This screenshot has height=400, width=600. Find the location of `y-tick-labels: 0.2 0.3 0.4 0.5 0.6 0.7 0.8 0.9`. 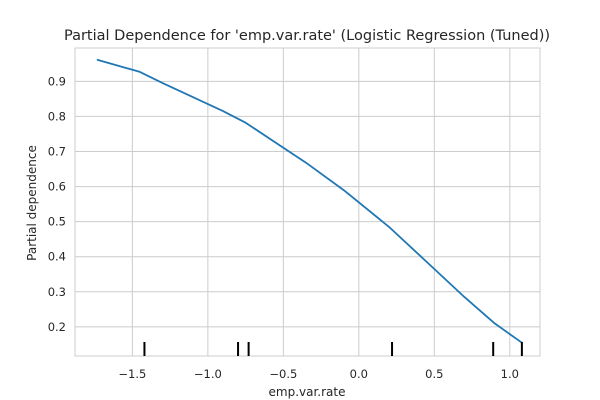

y-tick-labels: 0.2 0.3 0.4 0.5 0.6 0.7 0.8 0.9 is located at coordinates (57, 204).